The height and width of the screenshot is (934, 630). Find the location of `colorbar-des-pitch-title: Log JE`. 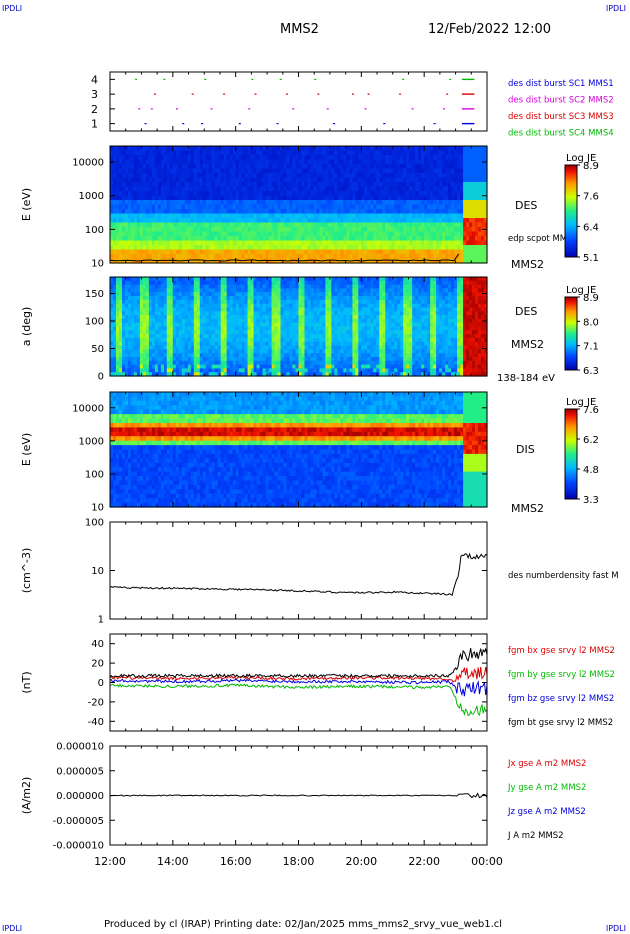

colorbar-des-pitch-title: Log JE is located at coordinates (581, 290).